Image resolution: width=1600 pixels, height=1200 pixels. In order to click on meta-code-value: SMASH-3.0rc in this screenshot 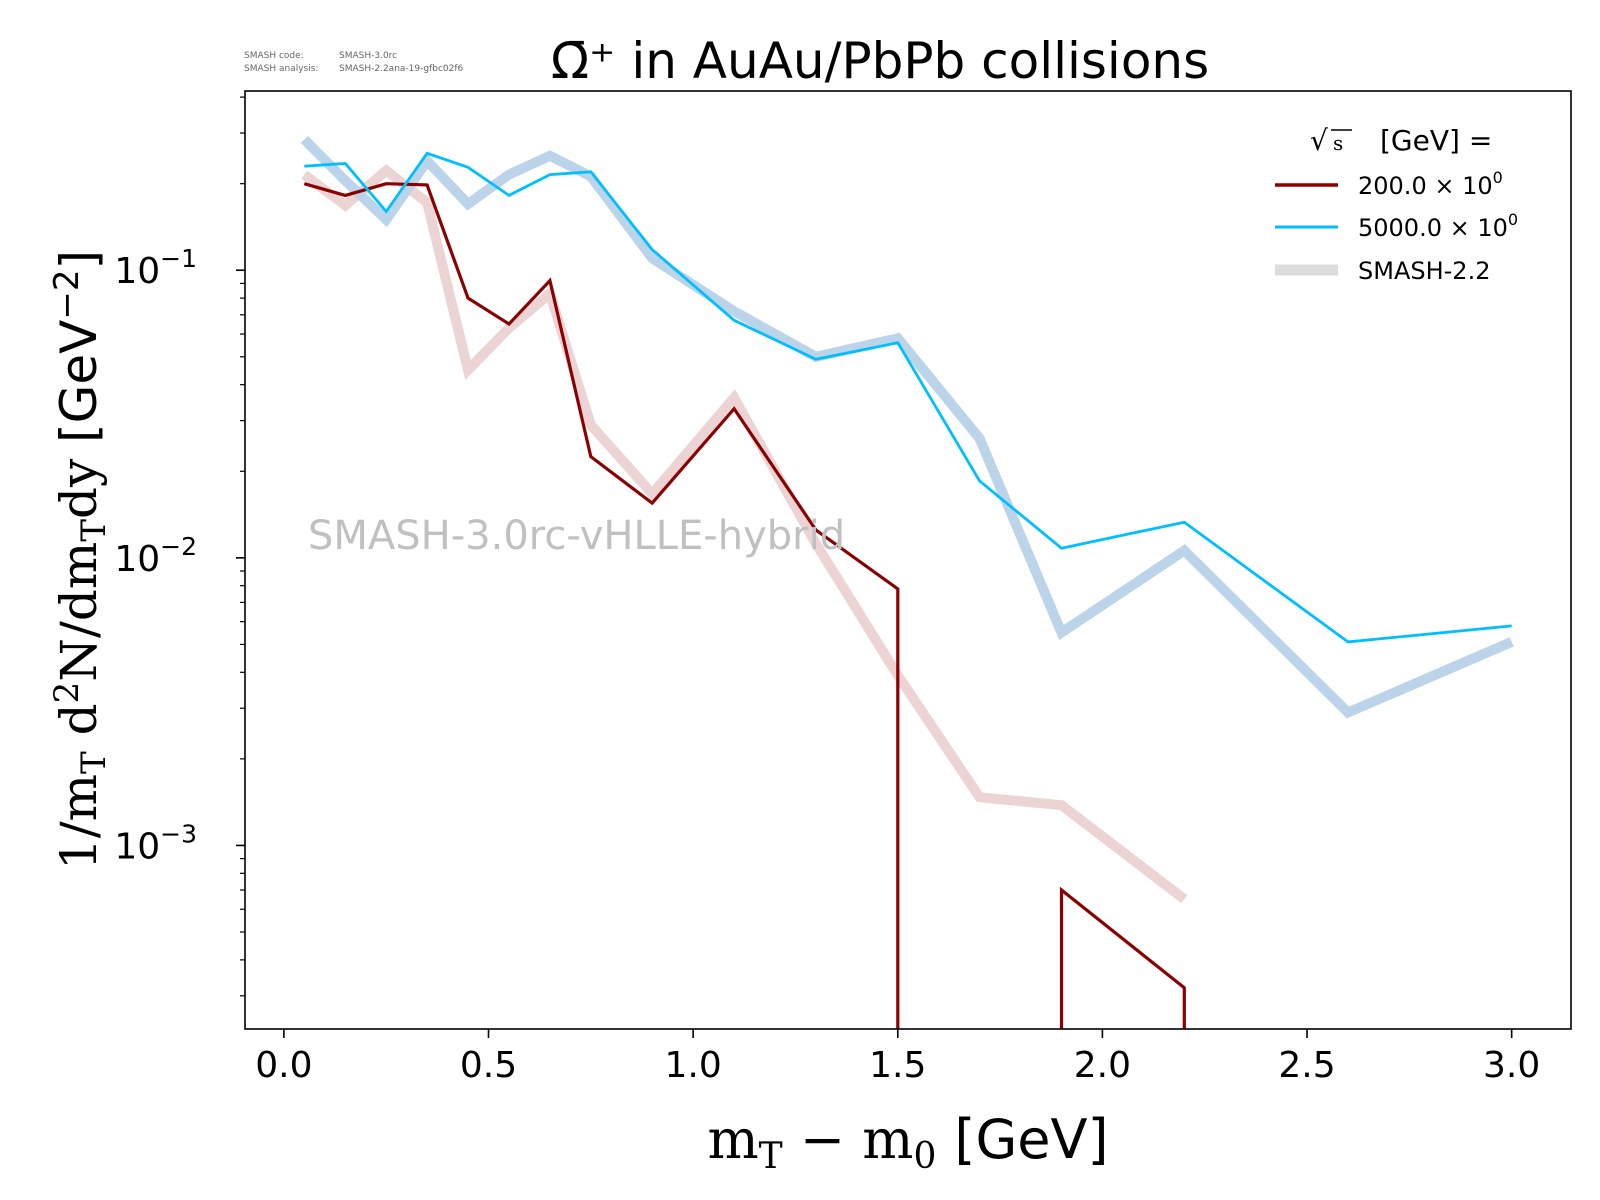, I will do `click(368, 56)`.